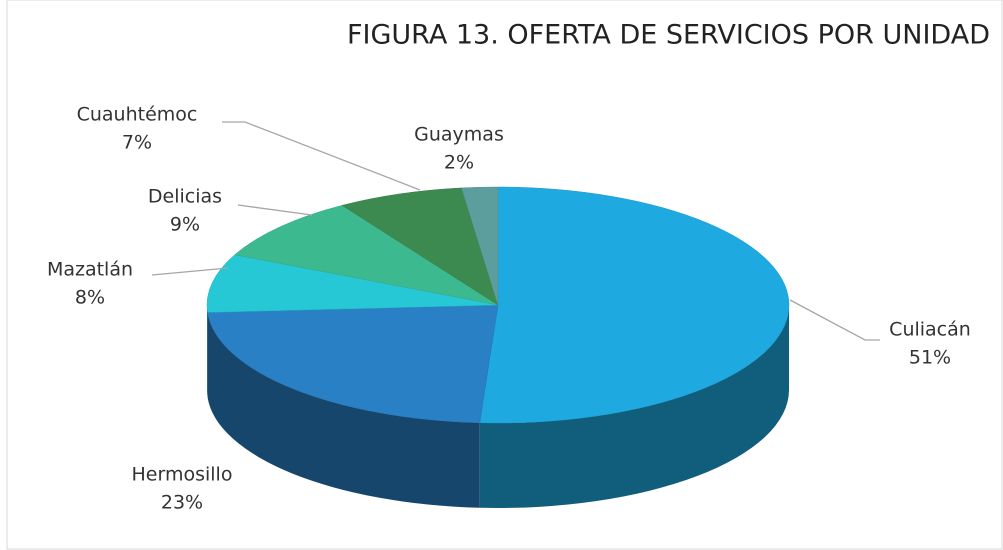  What do you see at coordinates (930, 330) in the screenshot?
I see `category-label: Culiacán` at bounding box center [930, 330].